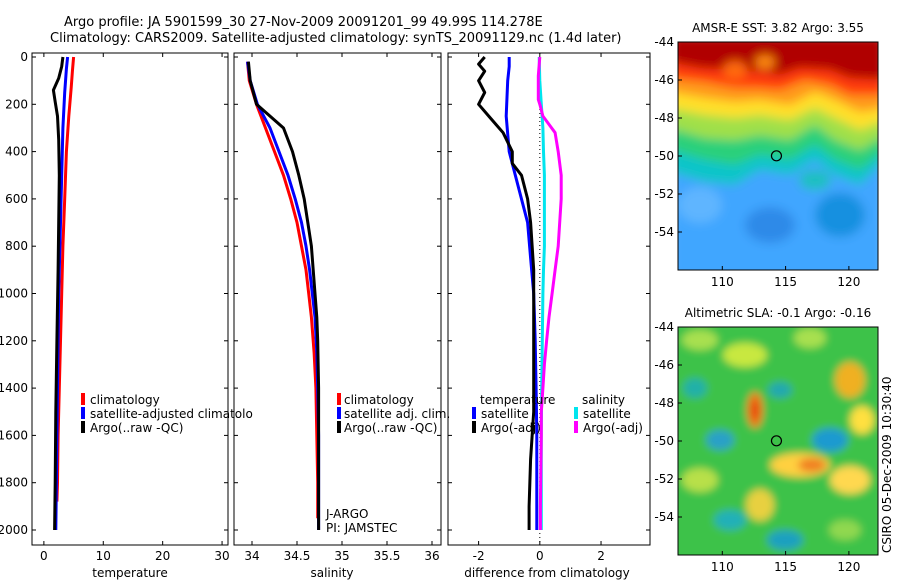 The image size is (900, 580). What do you see at coordinates (547, 573) in the screenshot?
I see `difference-xlabel: difference from climatology` at bounding box center [547, 573].